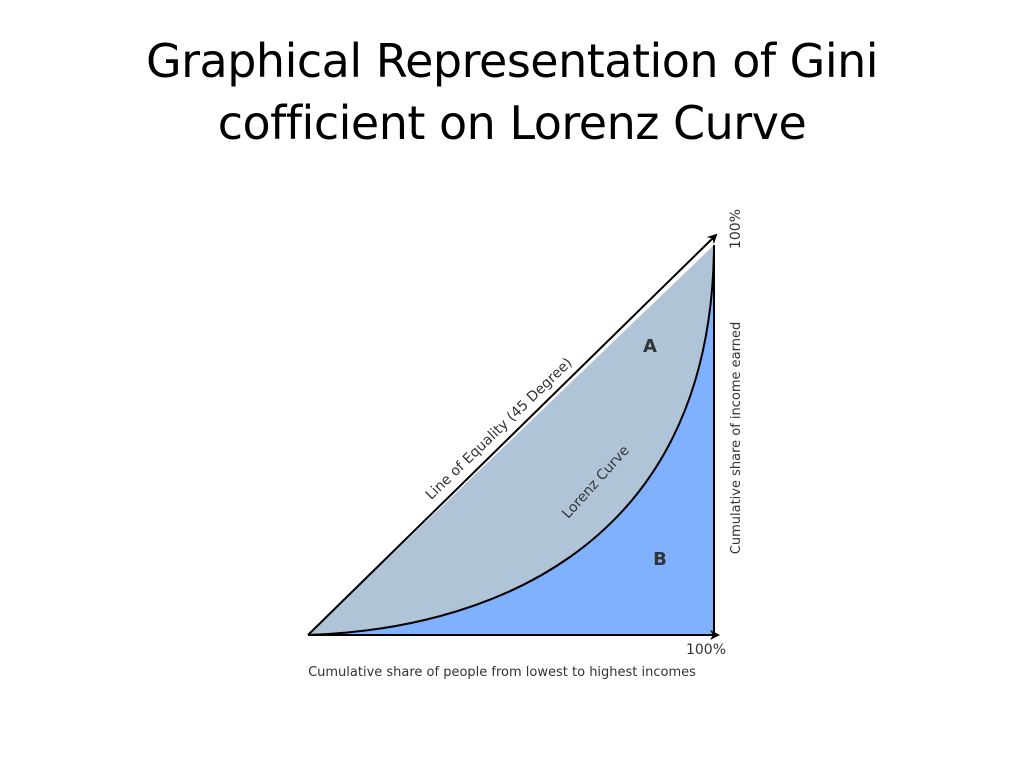  What do you see at coordinates (512, 61) in the screenshot?
I see `slide-title-line-1: Graphical Representation of Gini` at bounding box center [512, 61].